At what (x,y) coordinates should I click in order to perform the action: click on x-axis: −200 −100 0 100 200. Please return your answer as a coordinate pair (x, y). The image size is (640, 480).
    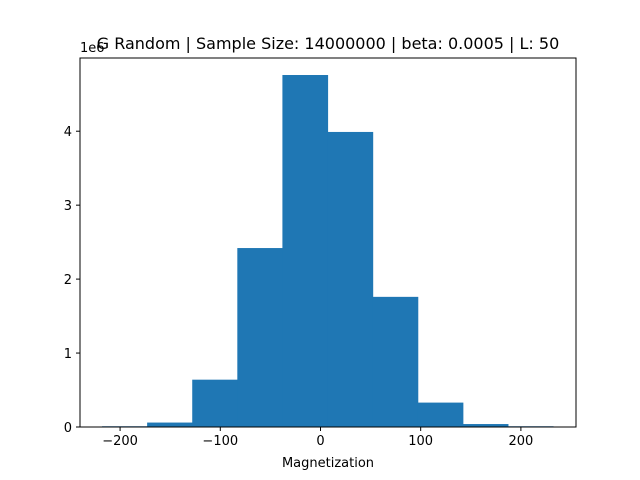
    Looking at the image, I should click on (317, 438).